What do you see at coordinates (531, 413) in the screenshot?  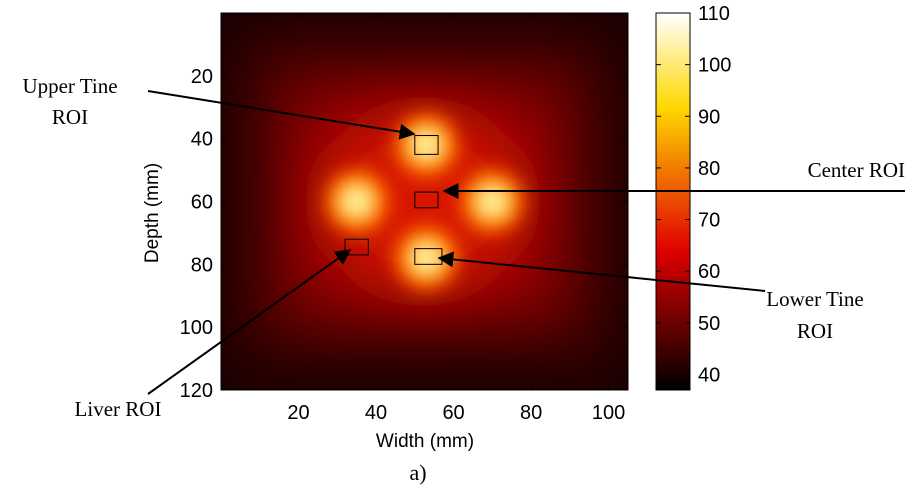 I see `x-tick-label: 80` at bounding box center [531, 413].